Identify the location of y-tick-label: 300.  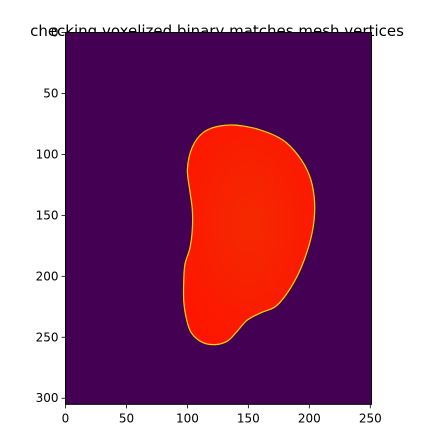
(47, 398).